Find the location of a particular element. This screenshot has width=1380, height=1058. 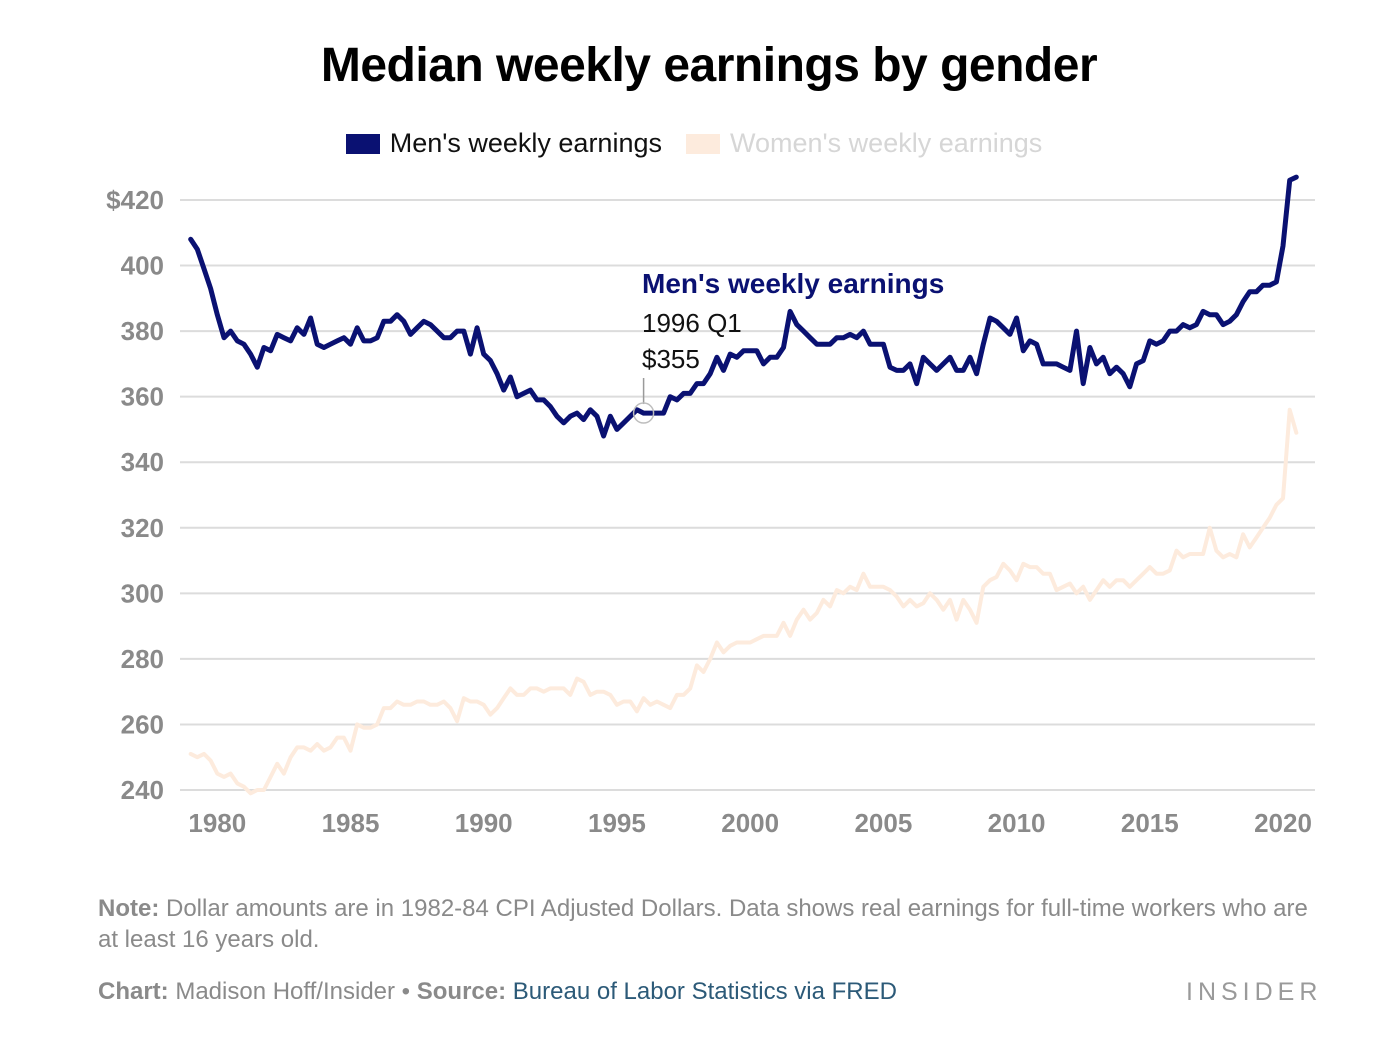

annotation-title: Men's weekly earnings is located at coordinates (793, 283).